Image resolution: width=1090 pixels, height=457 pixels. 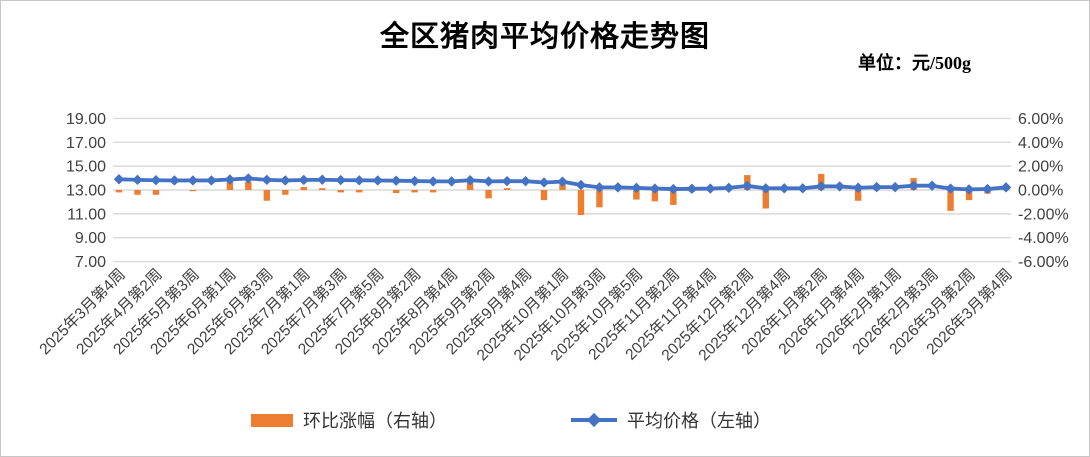 I want to click on legend-item-line: 平均价格（左轴）, so click(x=671, y=420).